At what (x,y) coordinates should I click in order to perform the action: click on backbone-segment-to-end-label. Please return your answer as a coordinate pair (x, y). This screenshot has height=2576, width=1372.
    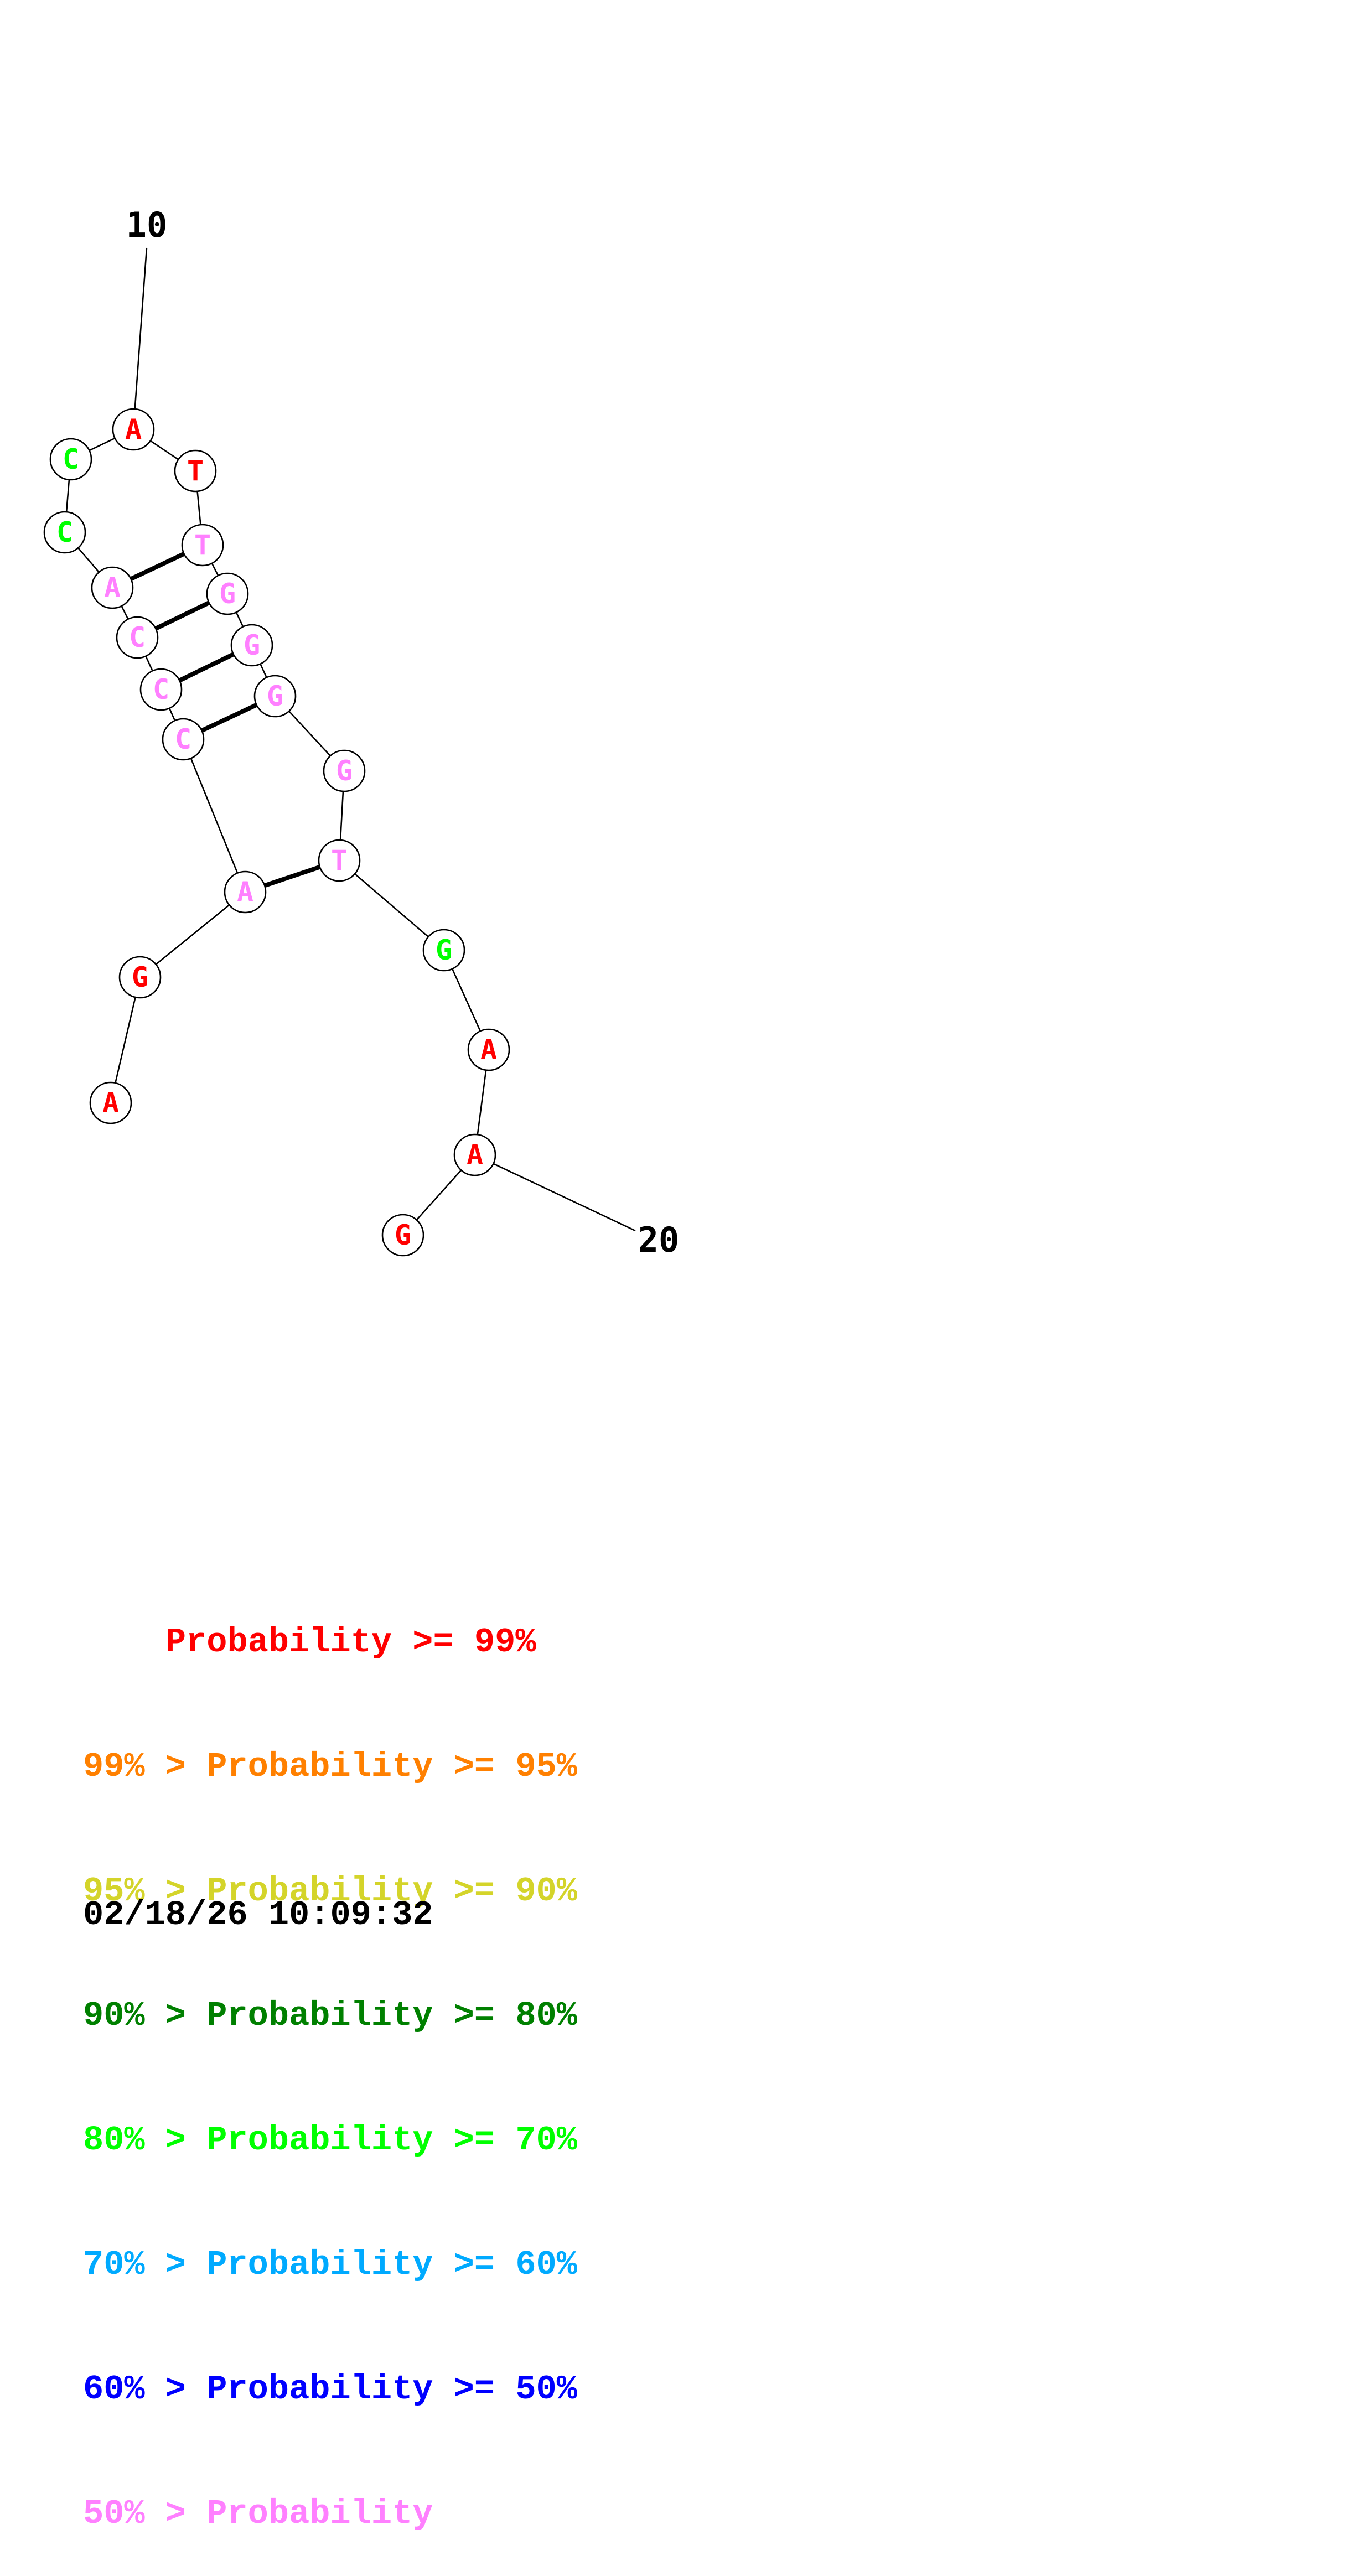
    Looking at the image, I should click on (564, 1197).